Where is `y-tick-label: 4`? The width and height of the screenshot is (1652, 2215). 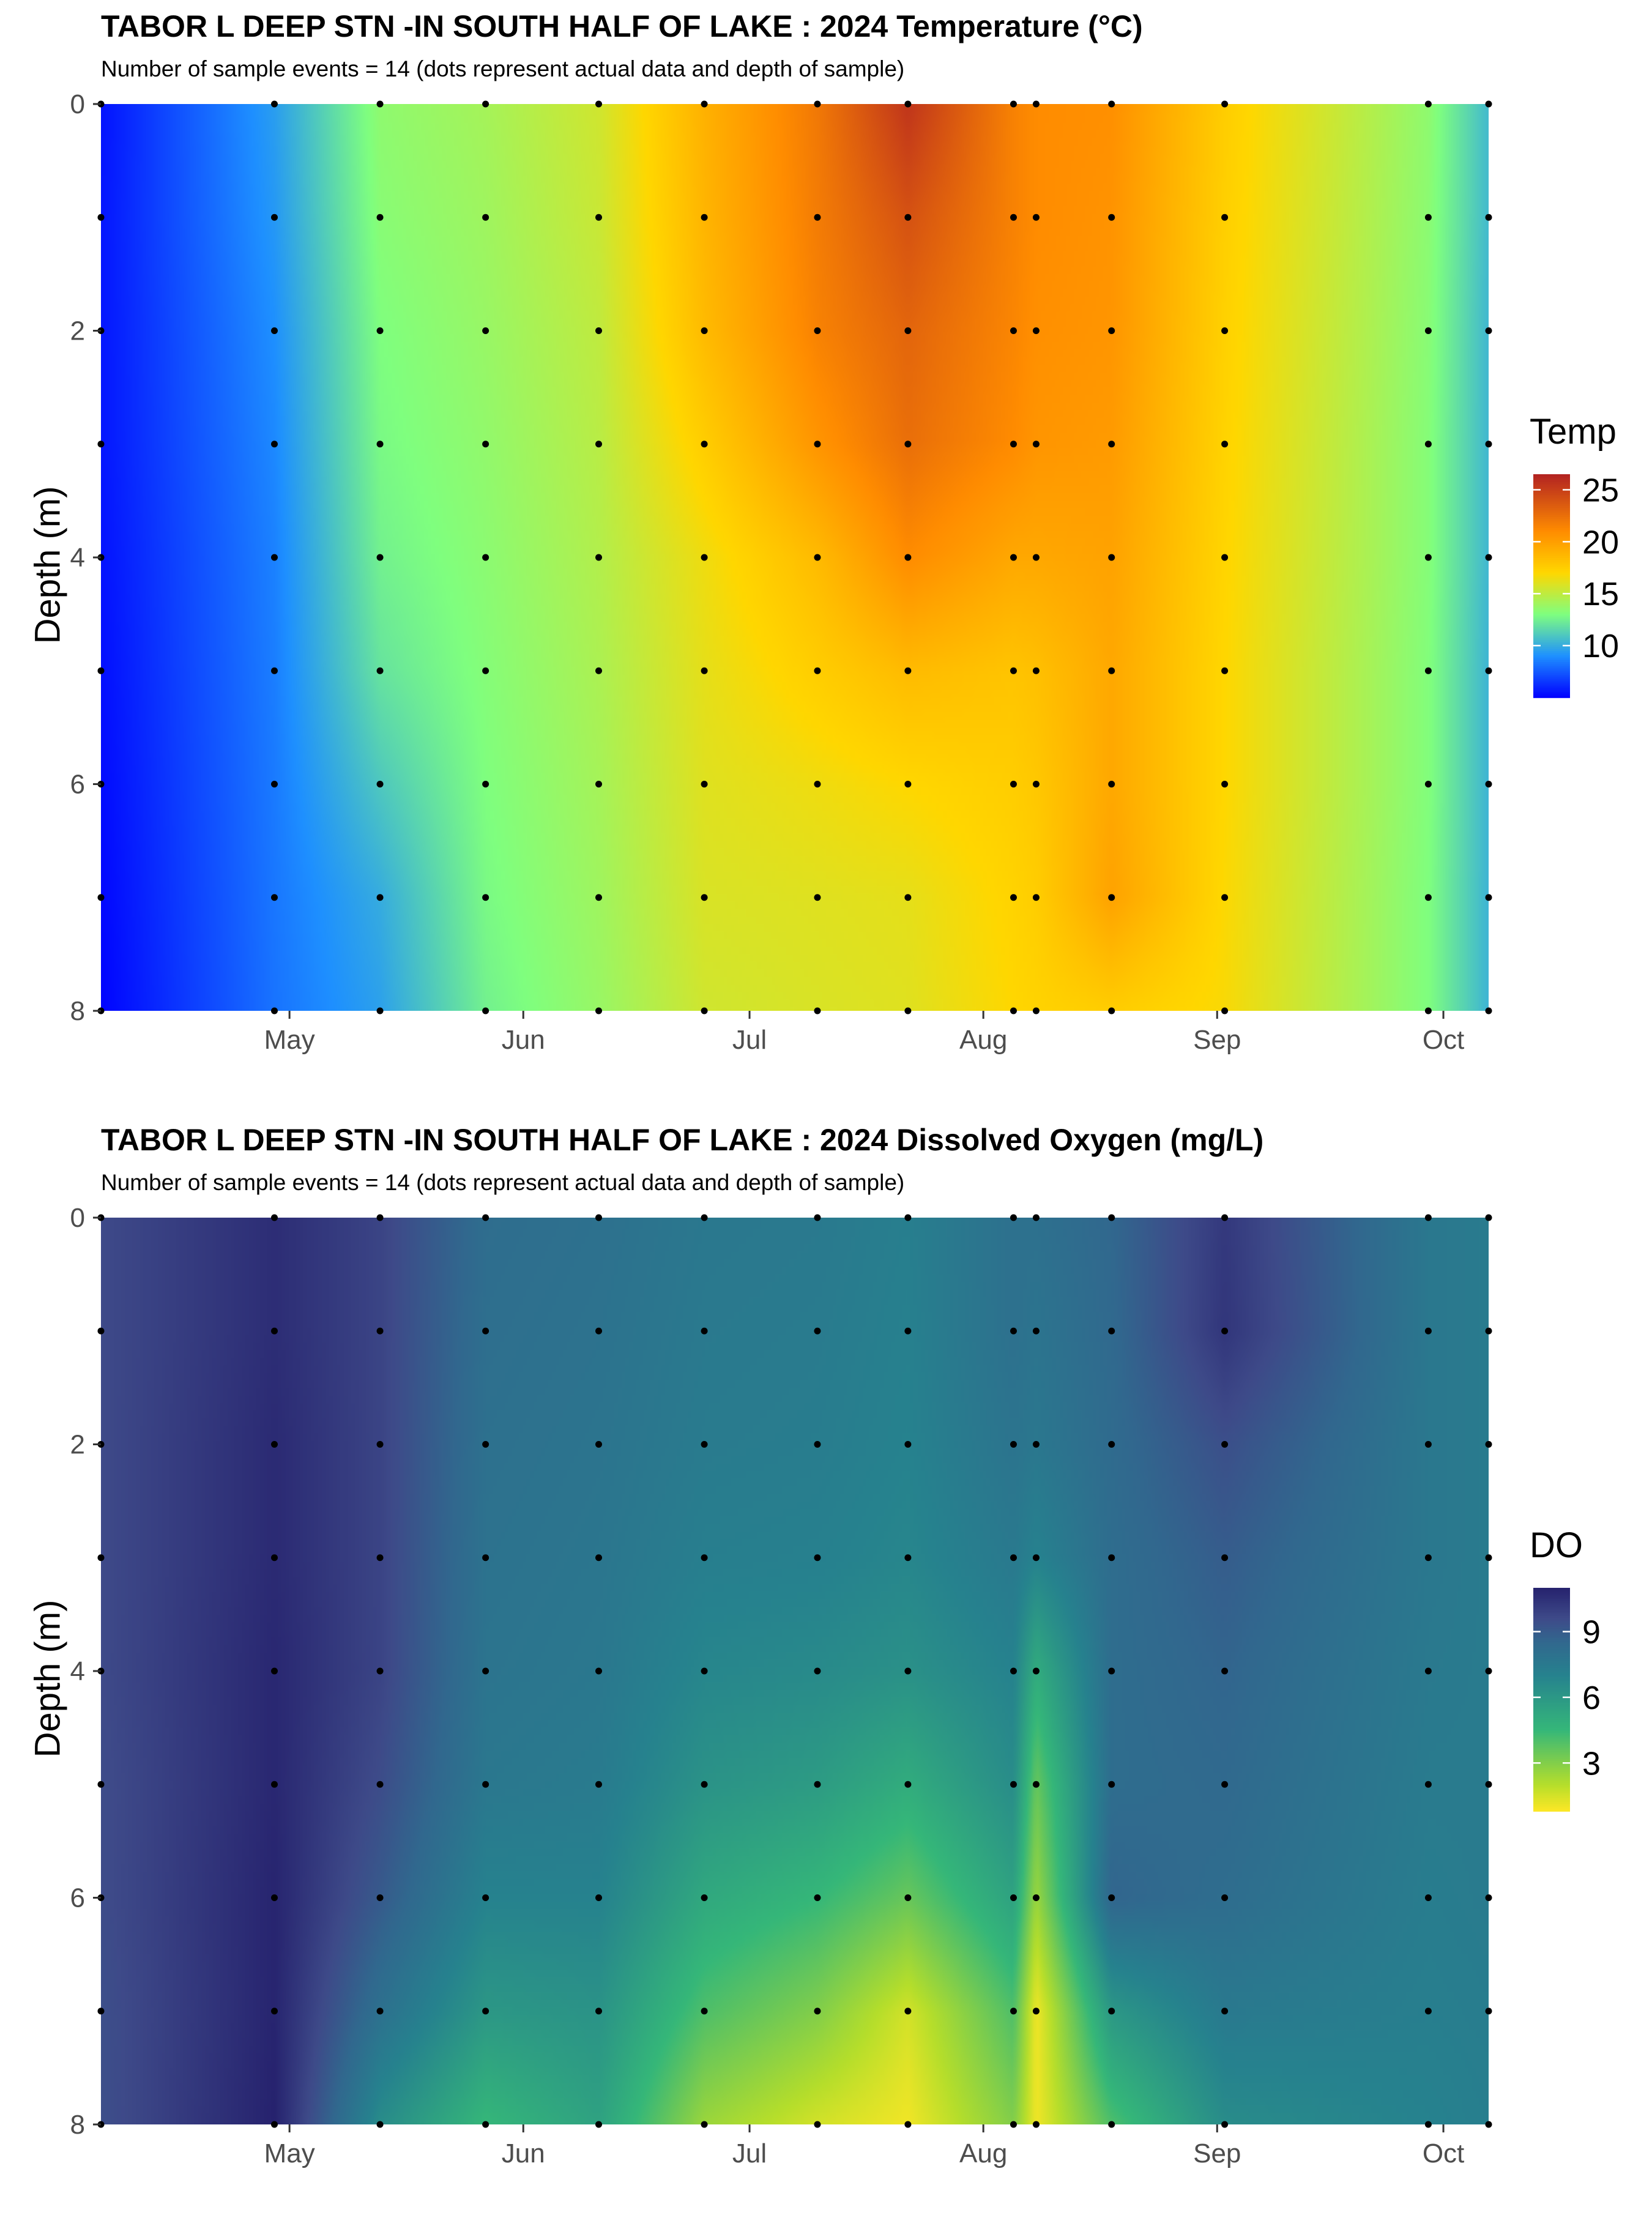
y-tick-label: 4 is located at coordinates (77, 558).